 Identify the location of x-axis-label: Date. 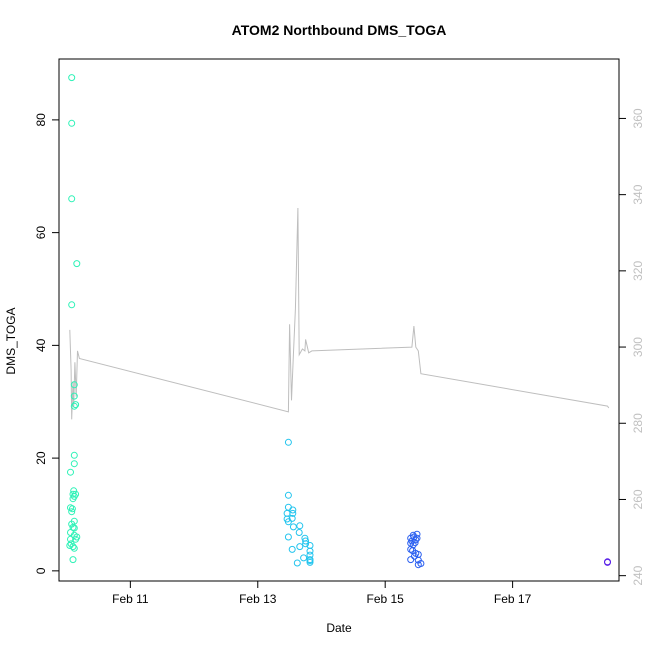
(339, 628).